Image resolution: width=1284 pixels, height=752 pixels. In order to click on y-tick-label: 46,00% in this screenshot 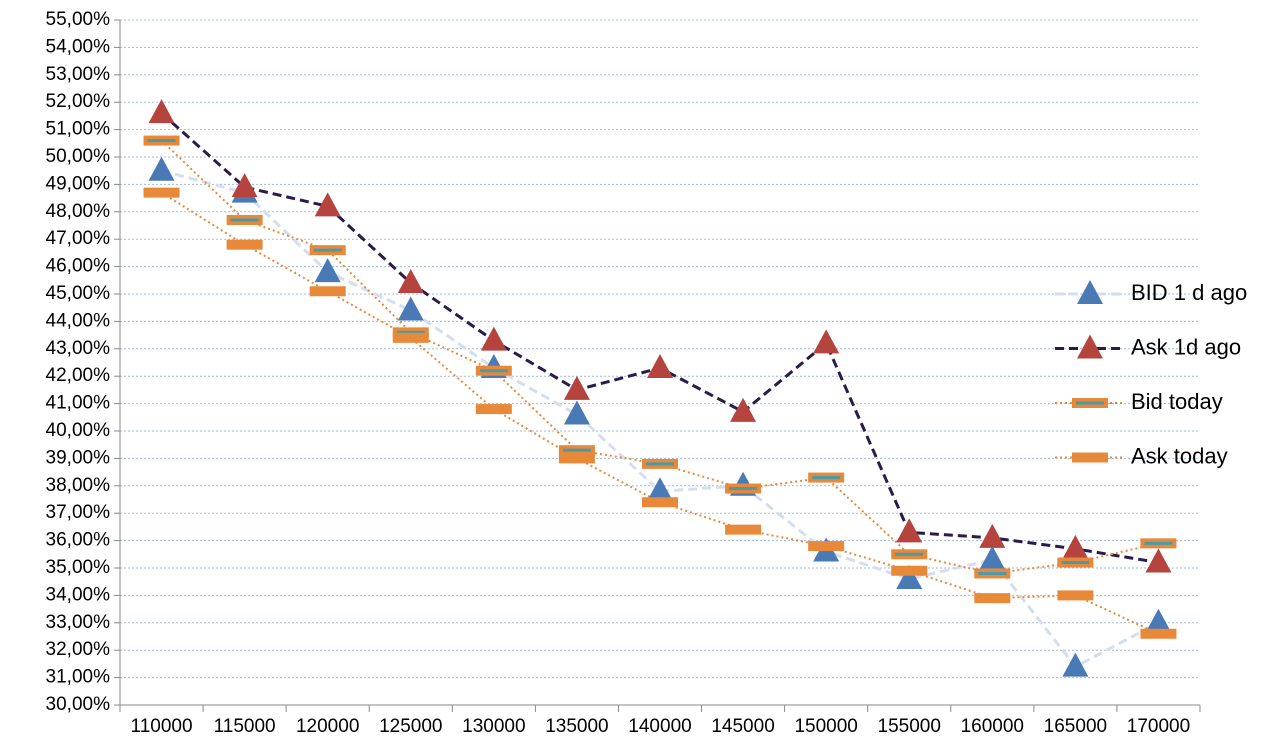, I will do `click(78, 266)`.